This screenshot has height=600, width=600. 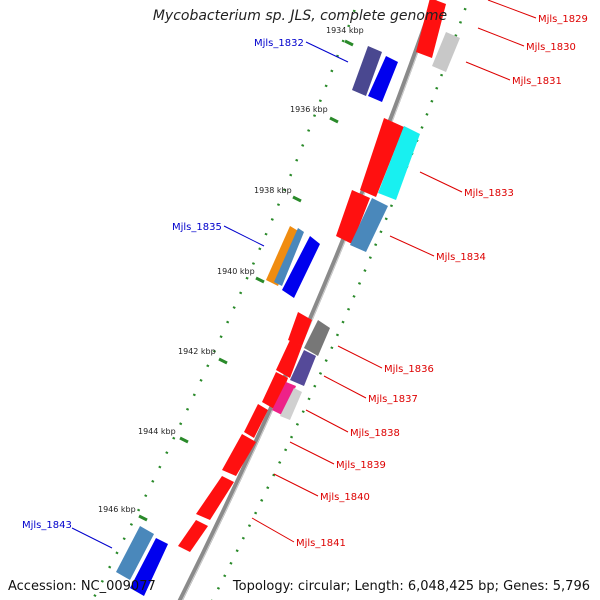 What do you see at coordinates (300, 16) in the screenshot?
I see `map-title: Mycobacterium sp. JLS, complete genome` at bounding box center [300, 16].